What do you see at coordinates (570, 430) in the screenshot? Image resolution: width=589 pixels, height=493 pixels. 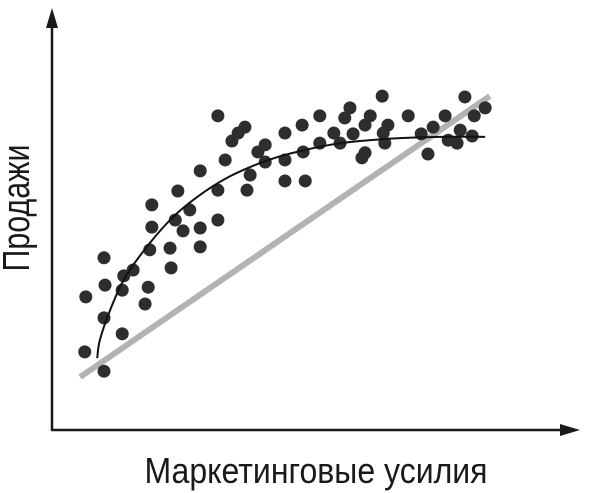 I see `x-axis-arrow` at bounding box center [570, 430].